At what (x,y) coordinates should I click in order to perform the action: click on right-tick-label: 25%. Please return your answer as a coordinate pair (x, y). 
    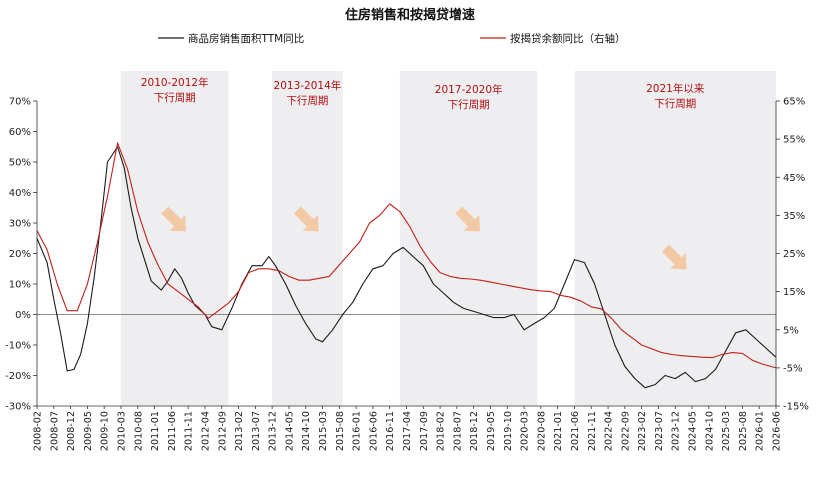
    Looking at the image, I should click on (794, 254).